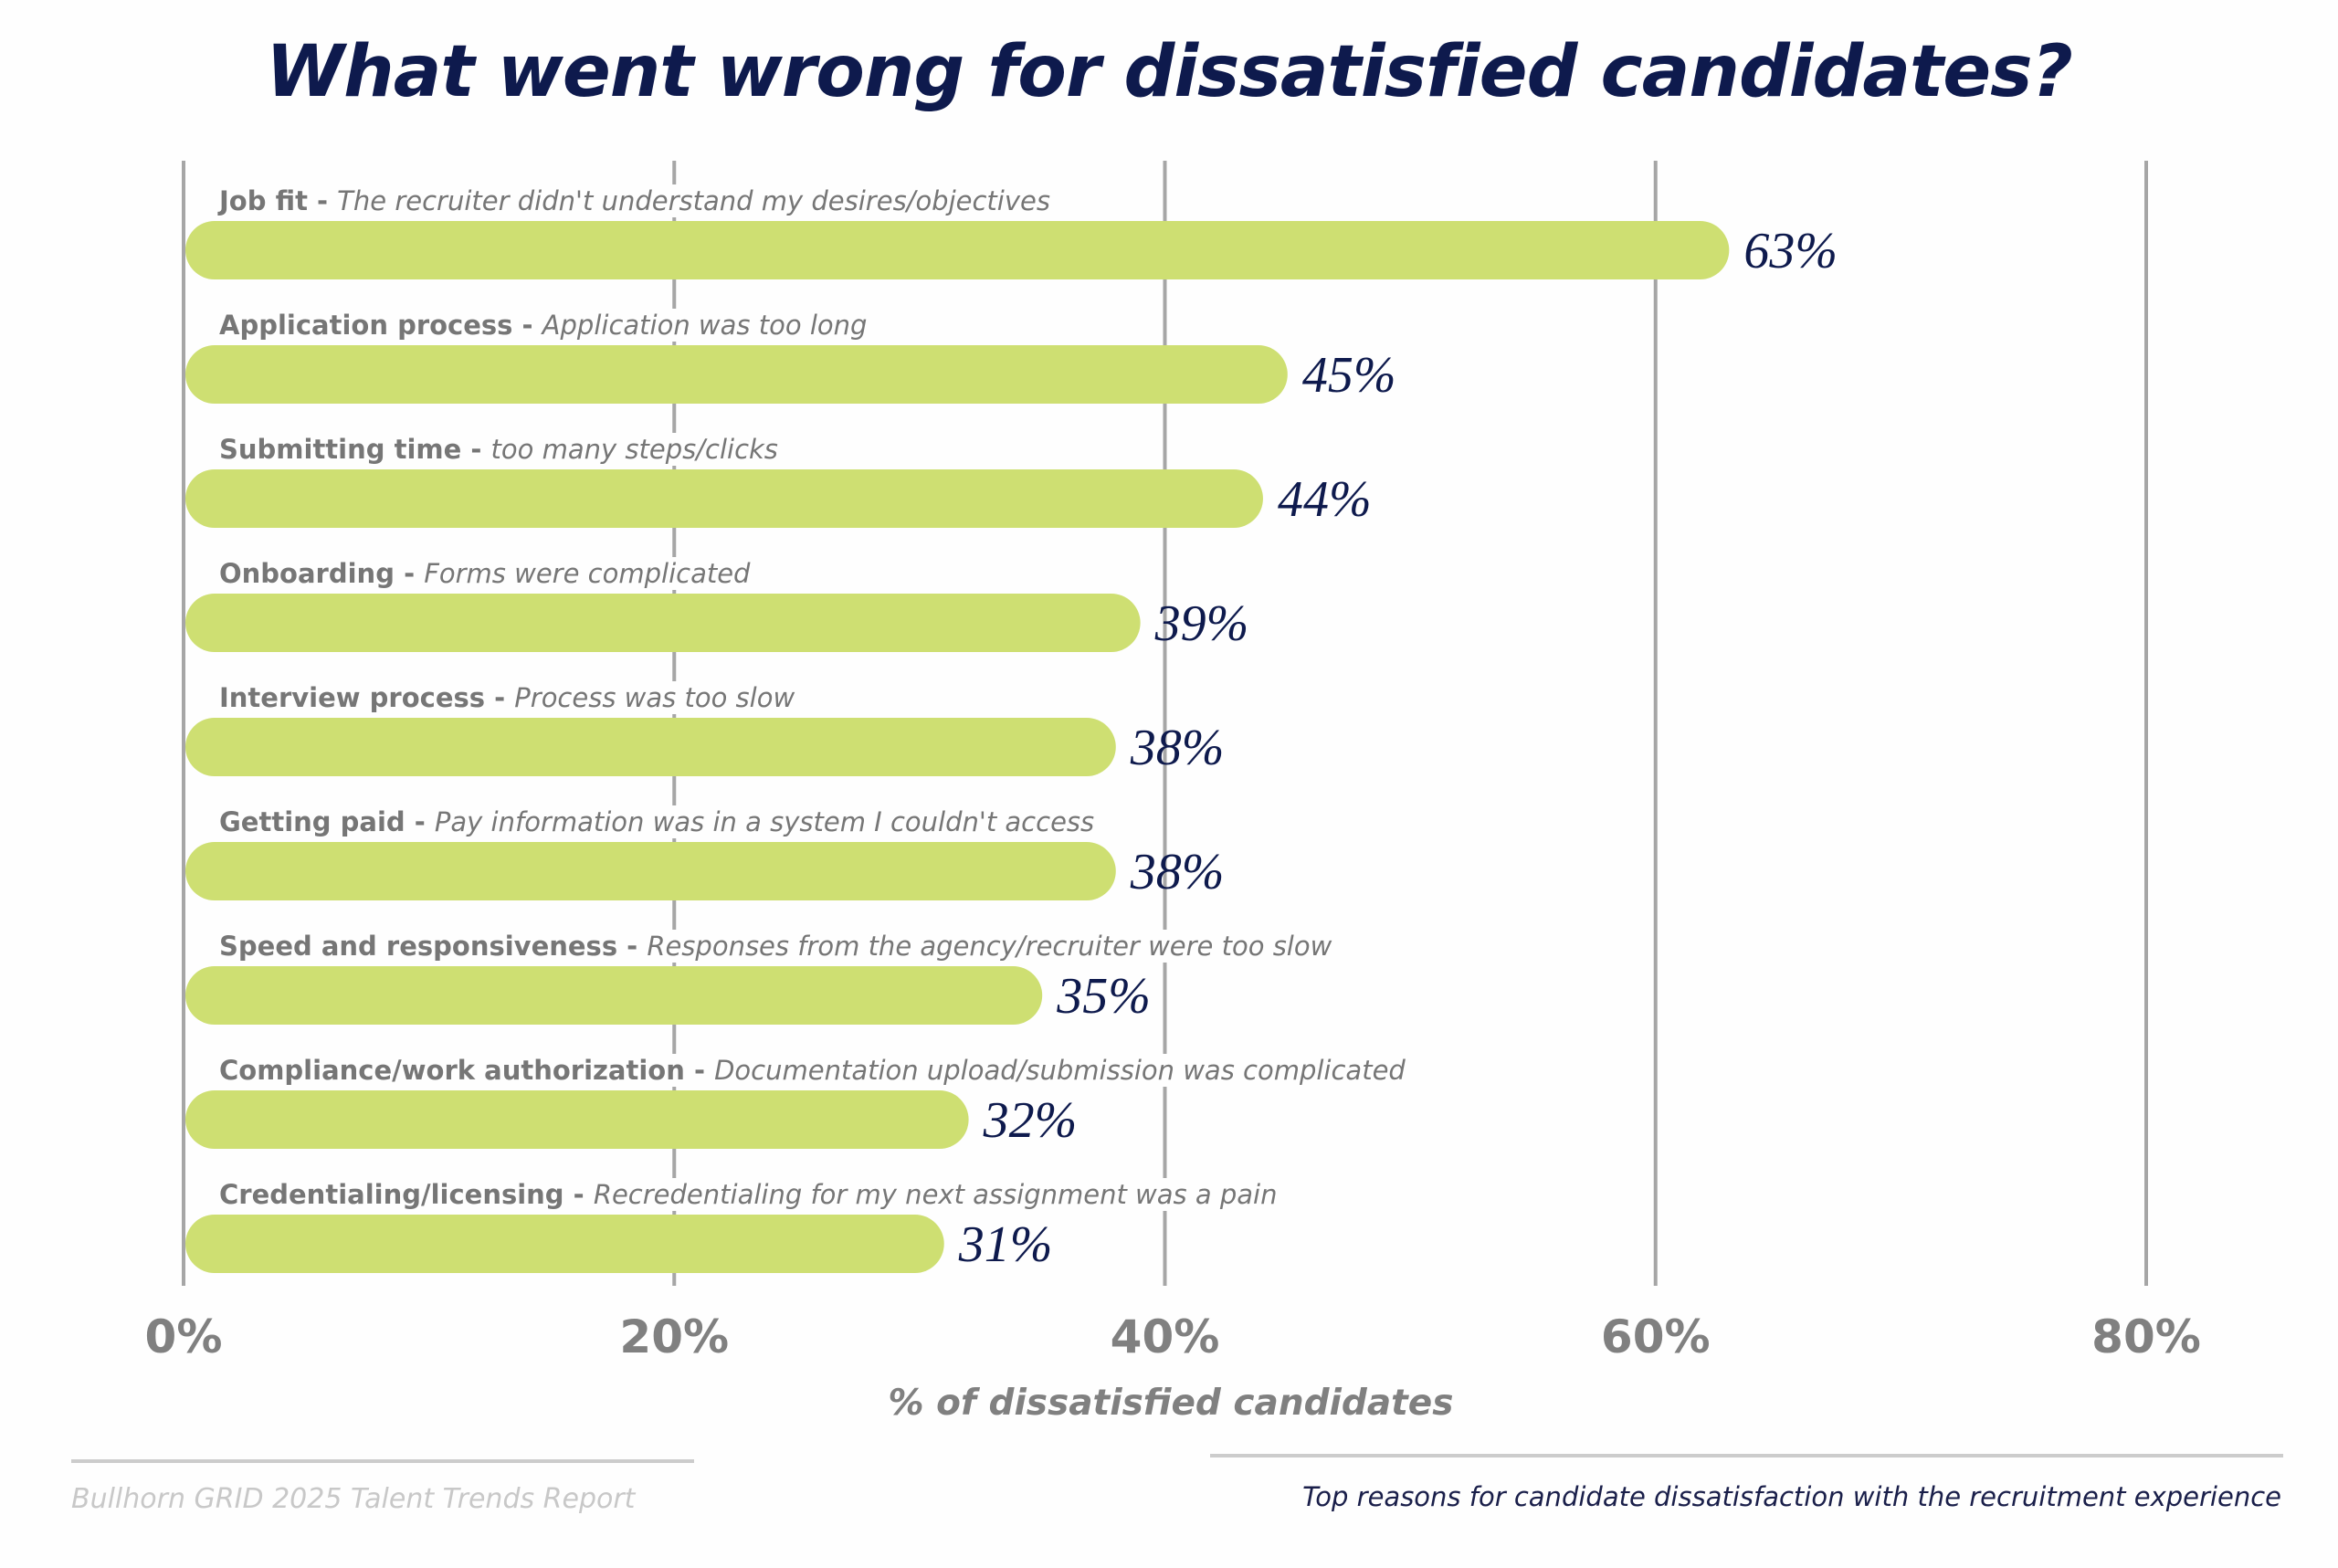 This screenshot has width=2338, height=1568. I want to click on category-name: Interview process, so click(352, 697).